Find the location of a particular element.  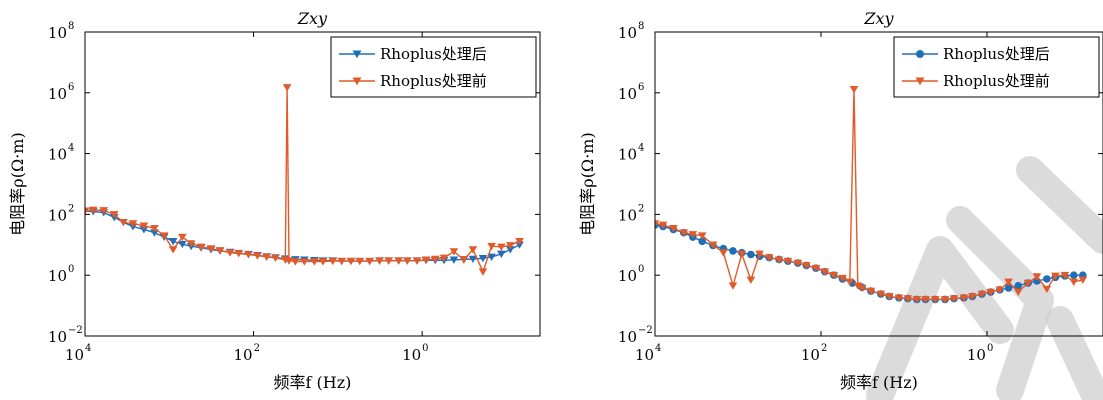

y-tick-exponent: 4 is located at coordinates (641, 148).